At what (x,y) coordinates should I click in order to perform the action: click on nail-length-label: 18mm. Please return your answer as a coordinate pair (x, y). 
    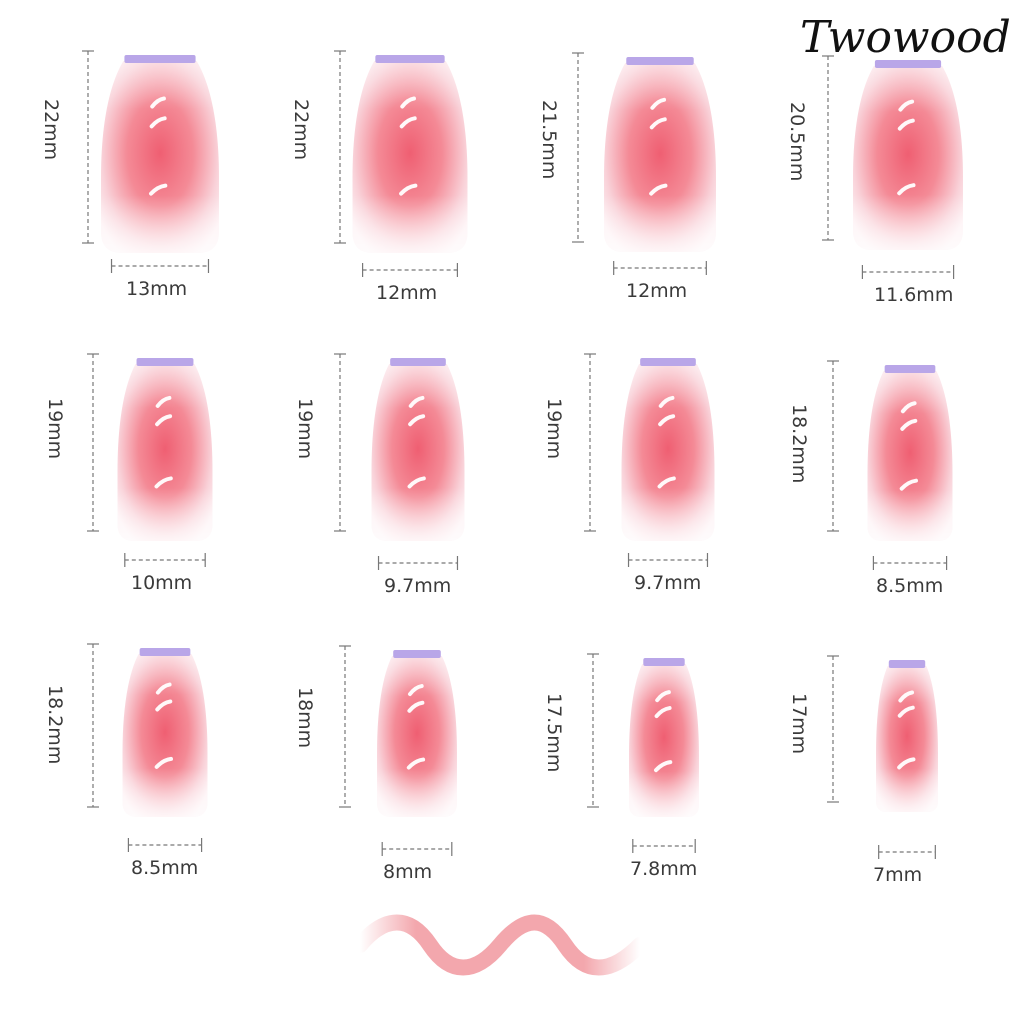
    Looking at the image, I should click on (305, 717).